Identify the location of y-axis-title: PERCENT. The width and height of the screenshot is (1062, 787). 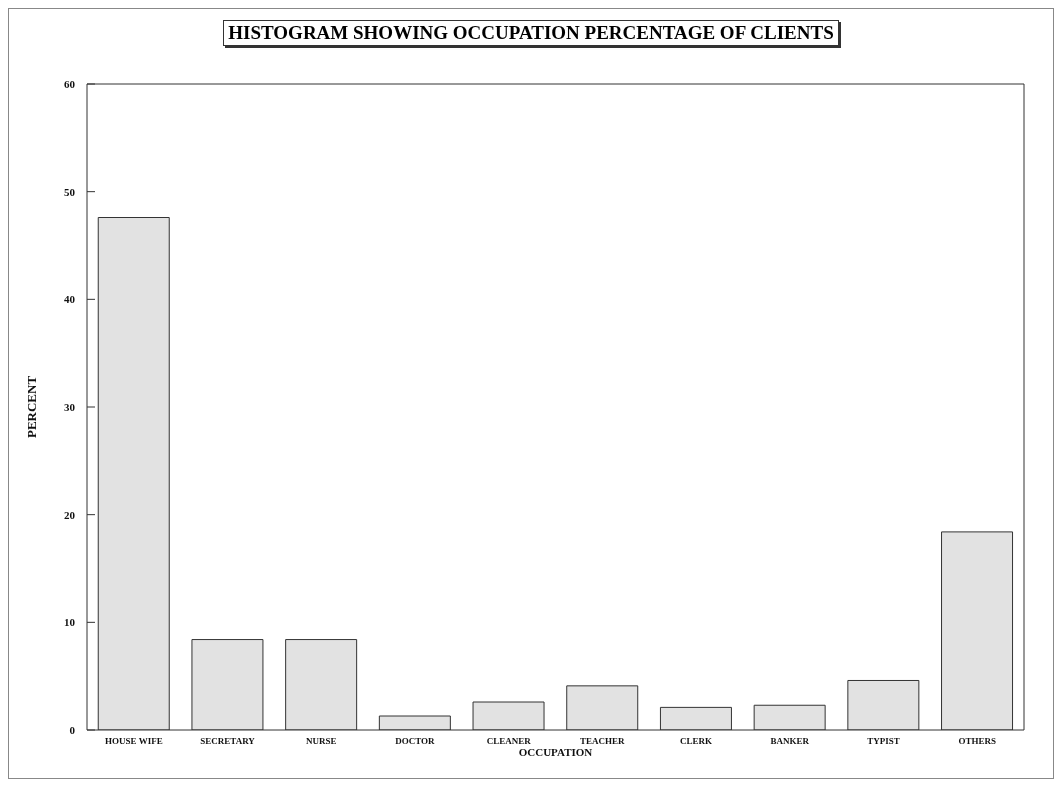
(31, 407).